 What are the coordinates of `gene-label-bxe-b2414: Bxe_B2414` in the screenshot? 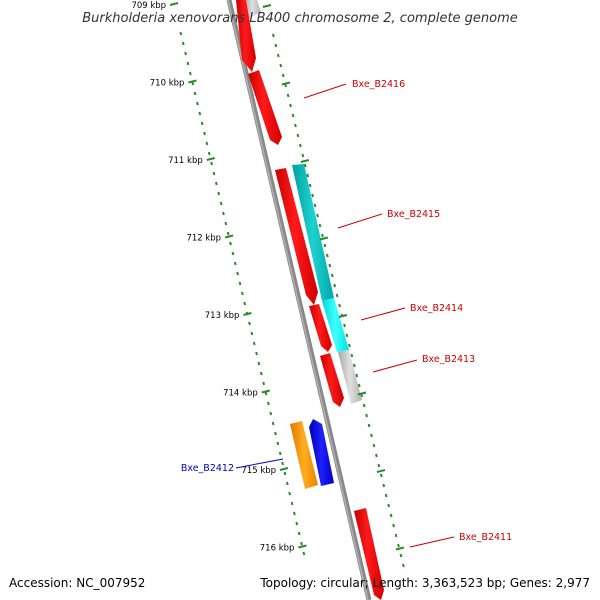 It's located at (436, 308).